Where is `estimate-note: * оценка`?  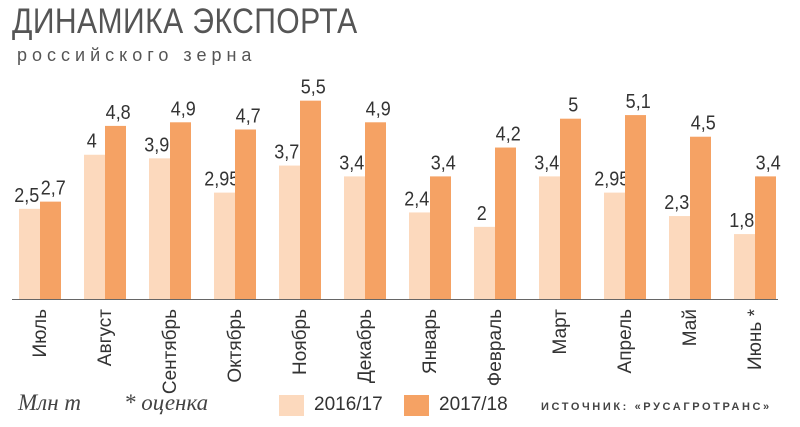
estimate-note: * оценка is located at coordinates (166, 402).